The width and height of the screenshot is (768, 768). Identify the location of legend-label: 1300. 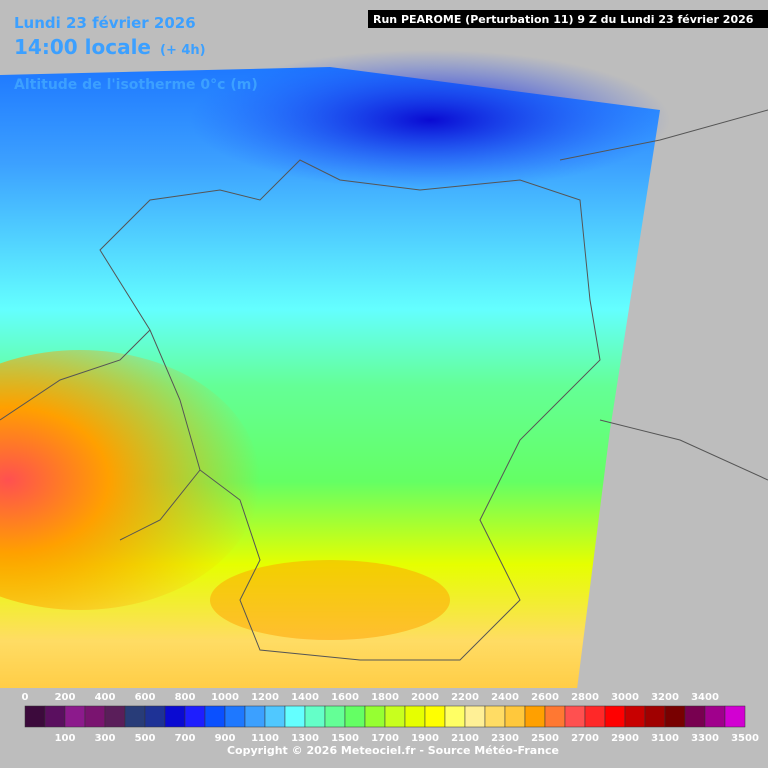
(305, 738).